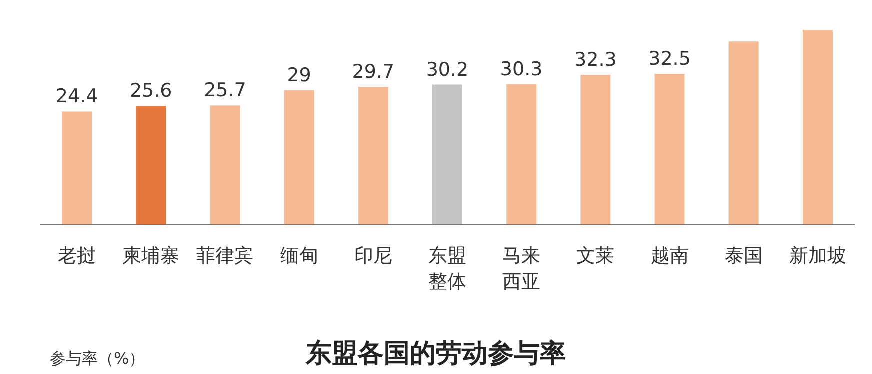 The height and width of the screenshot is (374, 872). Describe the element at coordinates (151, 256) in the screenshot. I see `x-tick-label: 柬埔寨` at that location.